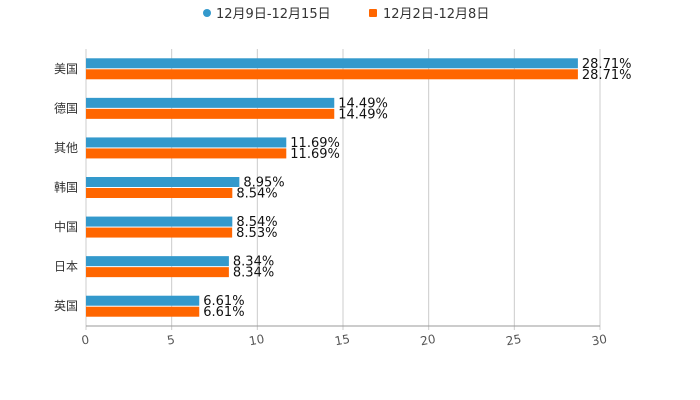 This screenshot has height=400, width=700. I want to click on x-tick-label: 15, so click(342, 340).